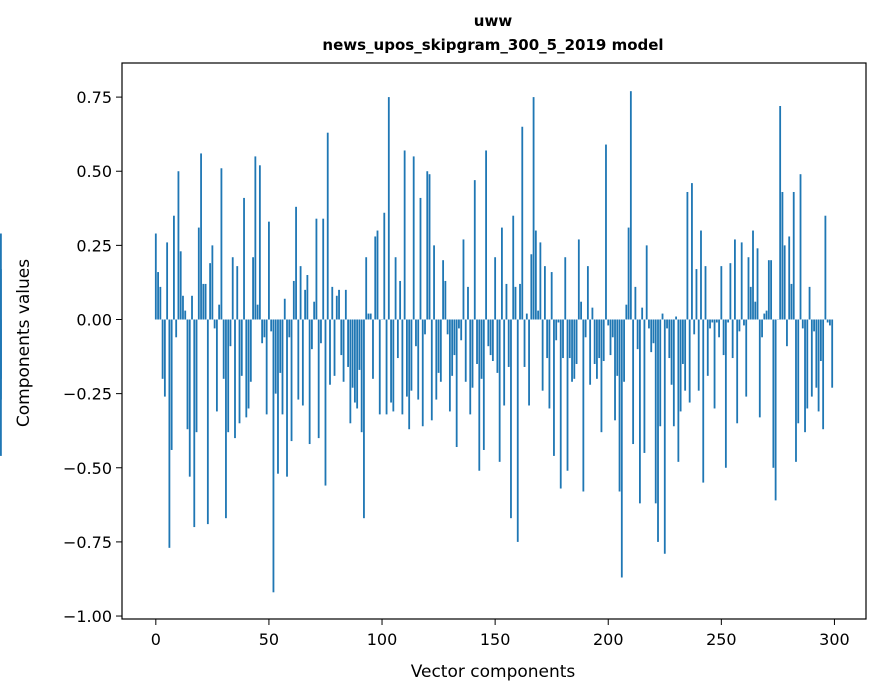 The image size is (880, 696). What do you see at coordinates (834, 639) in the screenshot?
I see `x-tick-label: 300` at bounding box center [834, 639].